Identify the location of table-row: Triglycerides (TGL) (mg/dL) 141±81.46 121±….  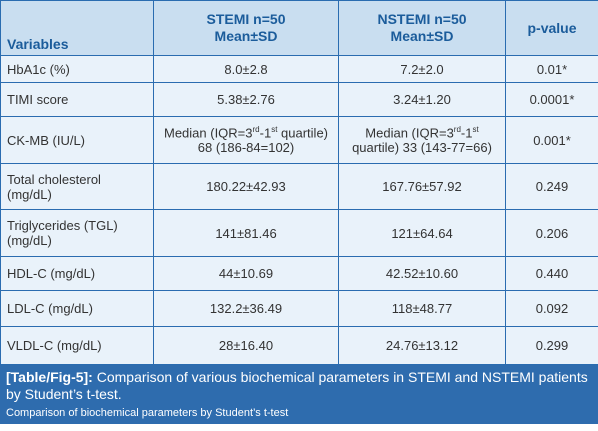
(299, 233).